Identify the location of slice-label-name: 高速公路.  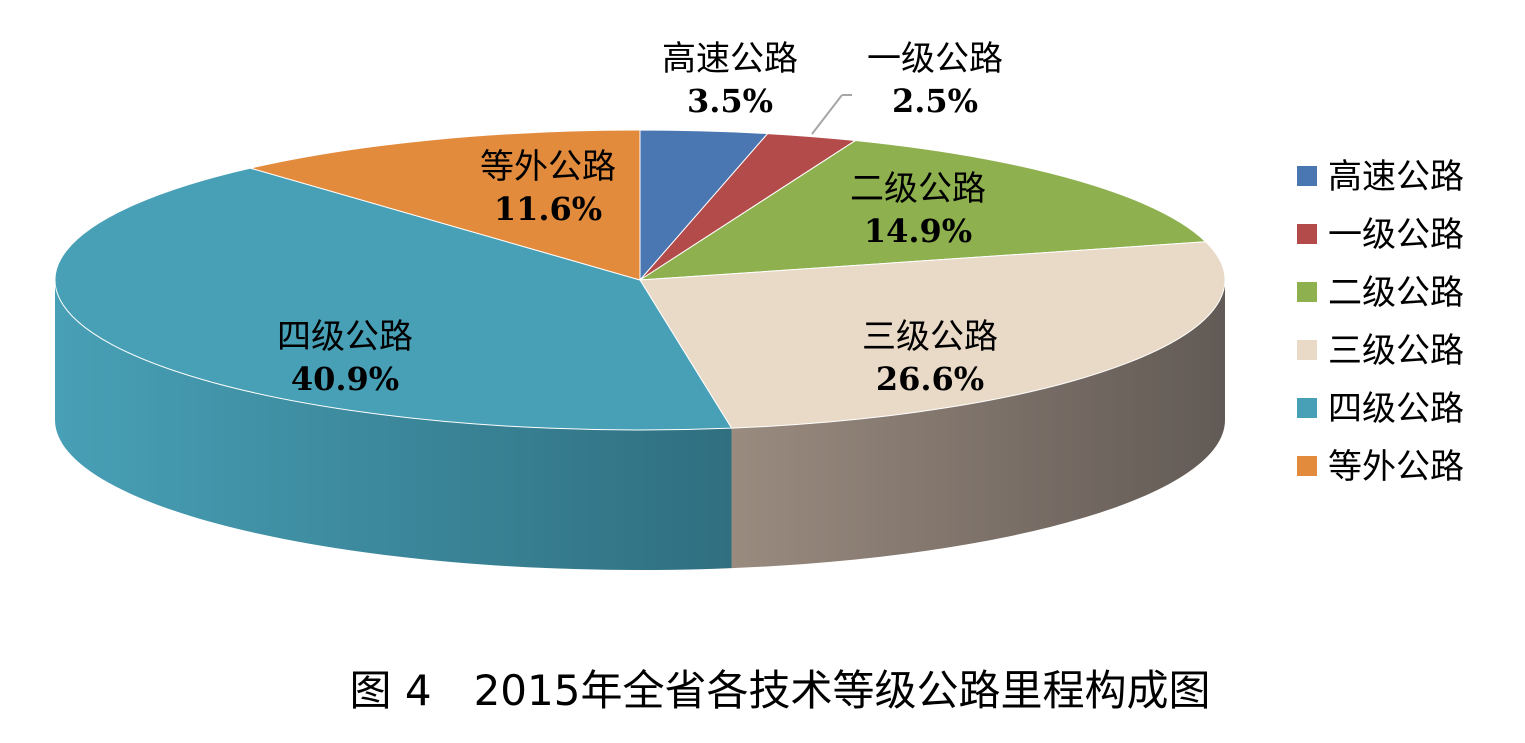
(730, 59).